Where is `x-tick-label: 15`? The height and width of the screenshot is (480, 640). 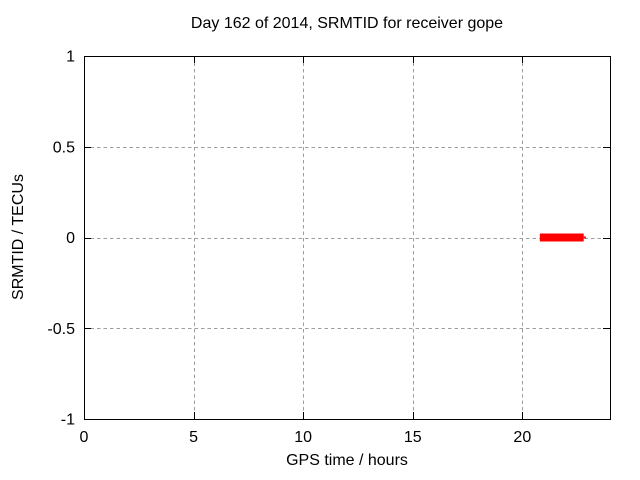
x-tick-label: 15 is located at coordinates (413, 437).